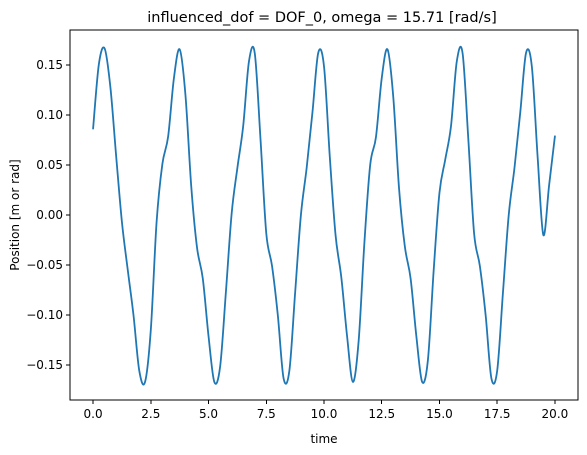  What do you see at coordinates (497, 414) in the screenshot?
I see `x-tick-label: 17.5` at bounding box center [497, 414].